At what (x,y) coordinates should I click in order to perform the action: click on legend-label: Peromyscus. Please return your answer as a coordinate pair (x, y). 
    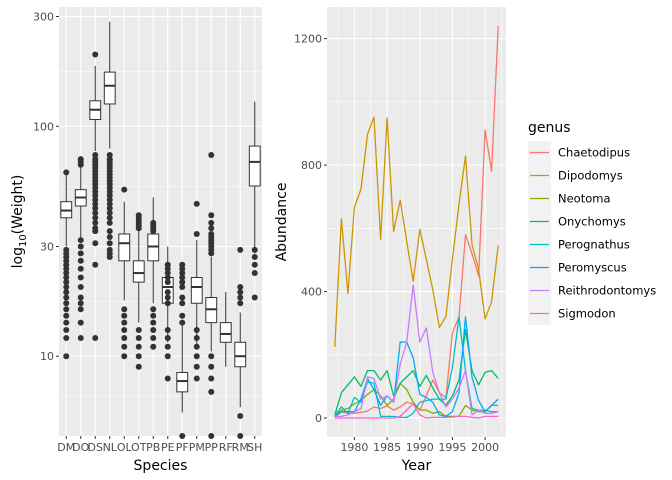
    Looking at the image, I should click on (592, 268).